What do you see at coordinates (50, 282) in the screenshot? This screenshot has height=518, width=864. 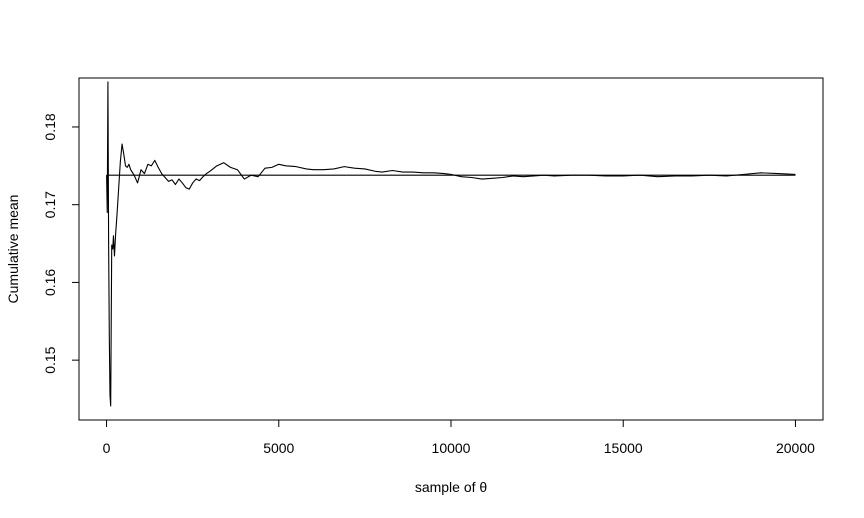 I see `y-tick-label: 0.16` at bounding box center [50, 282].